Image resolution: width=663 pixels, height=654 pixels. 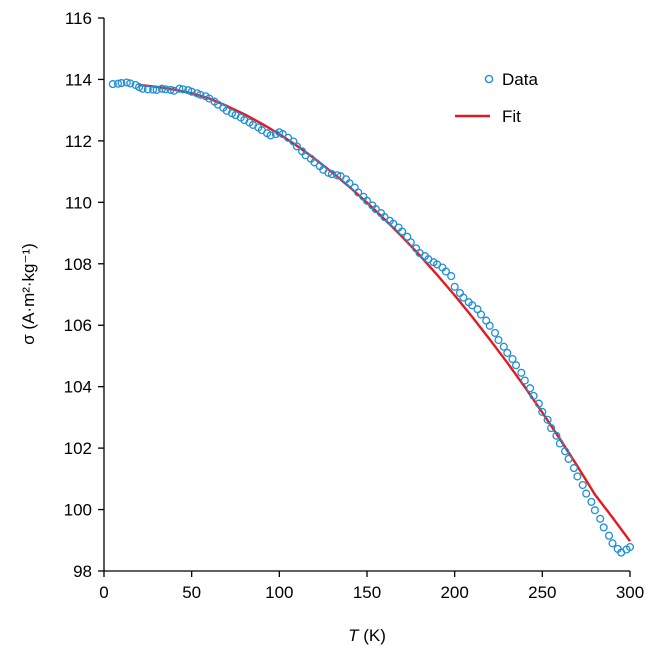 I want to click on x-axis-title: T (K), so click(x=367, y=635).